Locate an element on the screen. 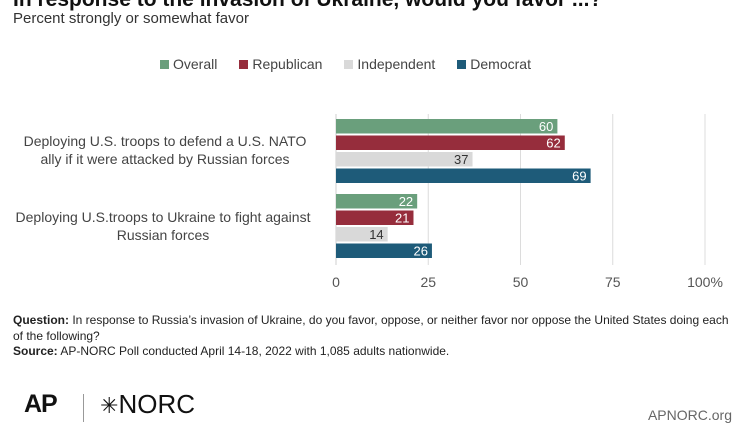 The image size is (747, 426). bar-1-overall is located at coordinates (447, 126).